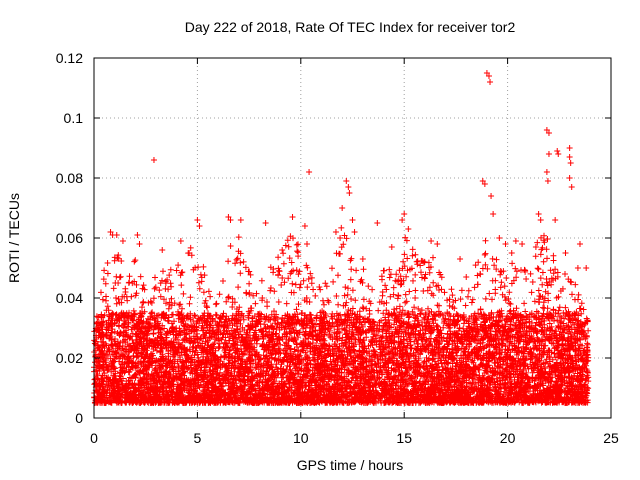 This screenshot has height=480, width=640. I want to click on y-tick-label: 0.04, so click(69, 298).